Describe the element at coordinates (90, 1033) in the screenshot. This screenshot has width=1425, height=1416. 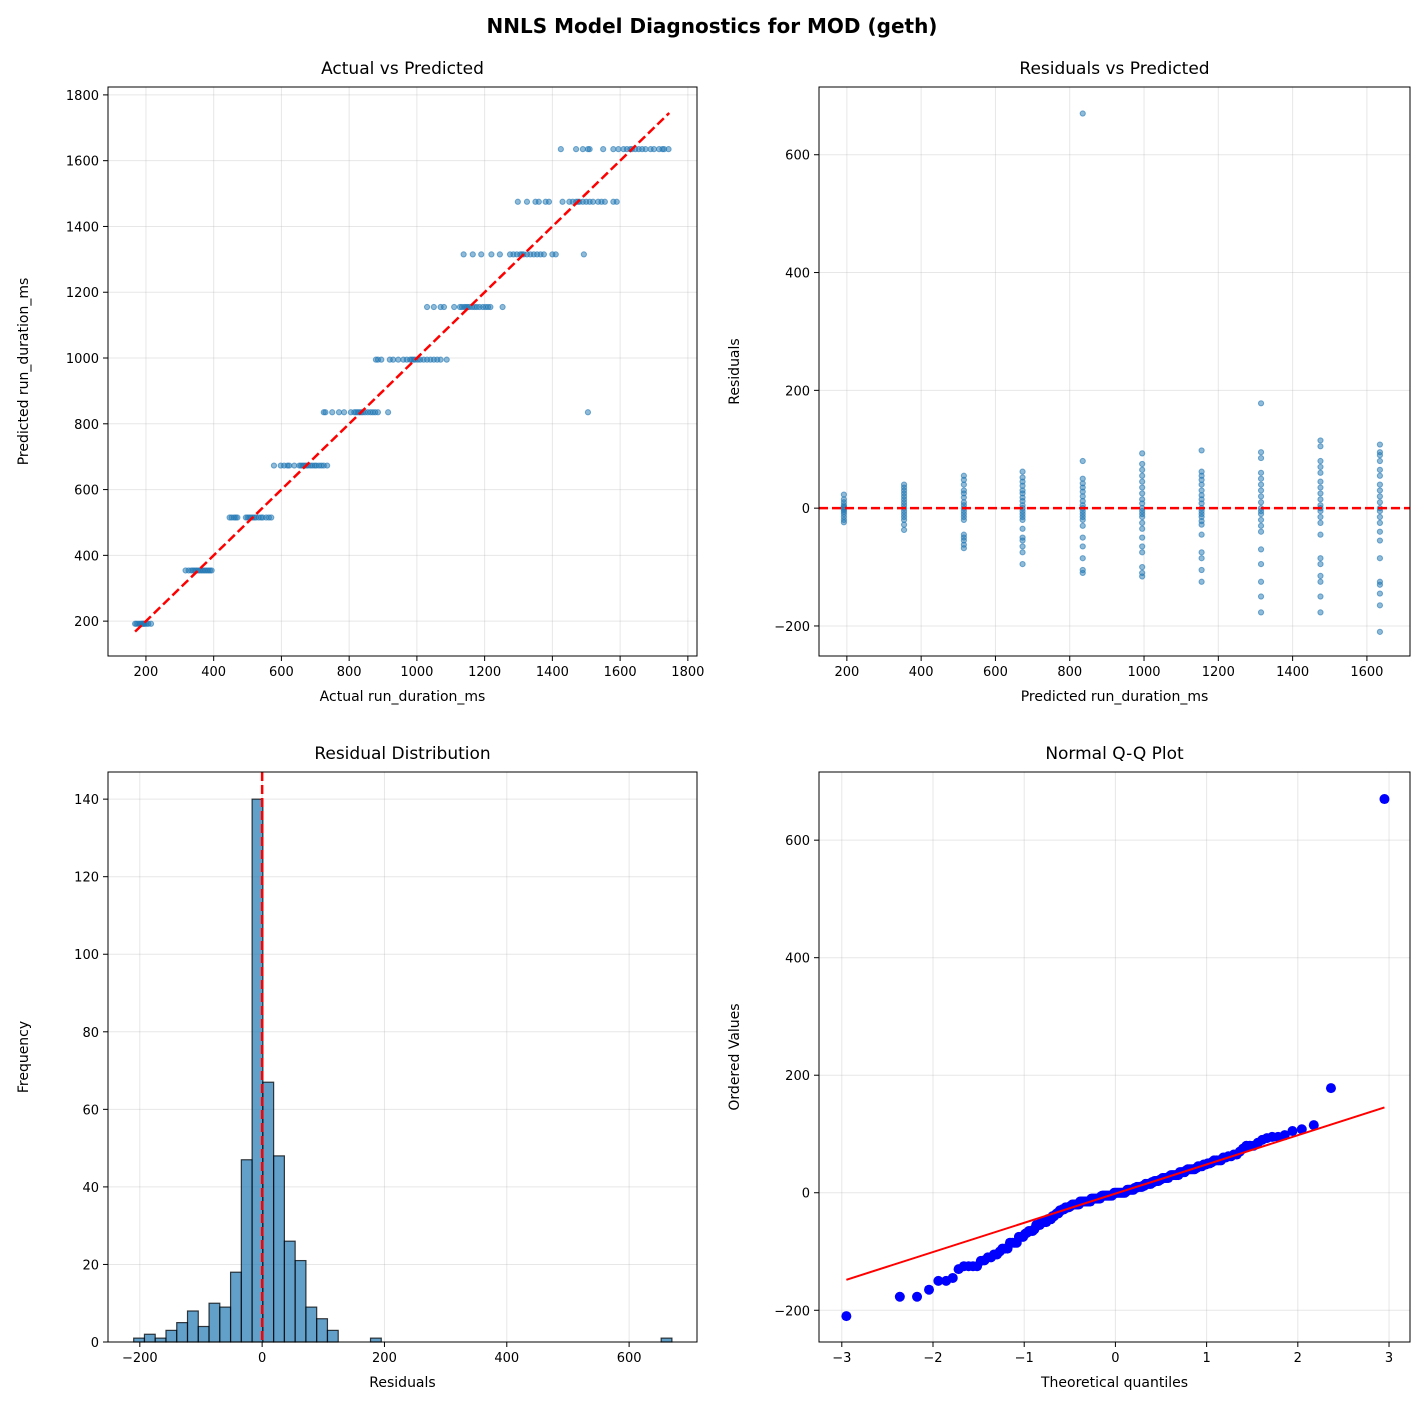
I see `y-tick-label: 80` at that location.